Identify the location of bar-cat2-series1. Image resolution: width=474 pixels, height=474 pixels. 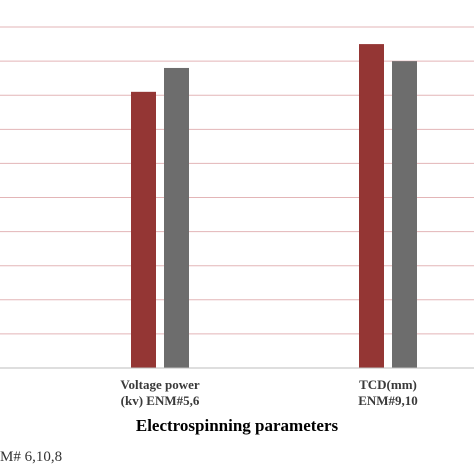
(371, 206).